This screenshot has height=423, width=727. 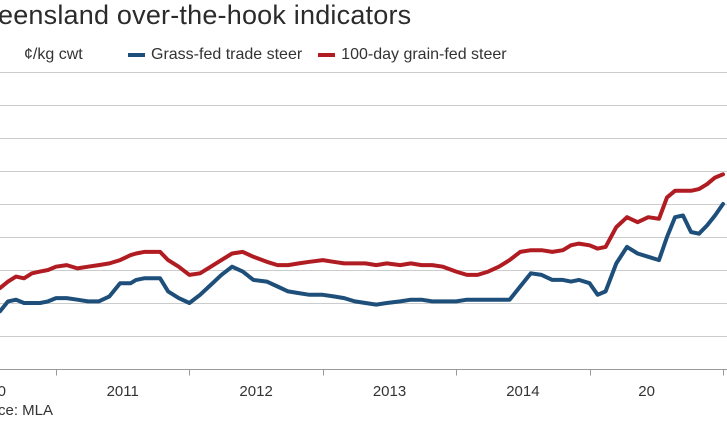 I want to click on legend-label-grass-fed: Grass-fed trade steer, so click(x=227, y=54).